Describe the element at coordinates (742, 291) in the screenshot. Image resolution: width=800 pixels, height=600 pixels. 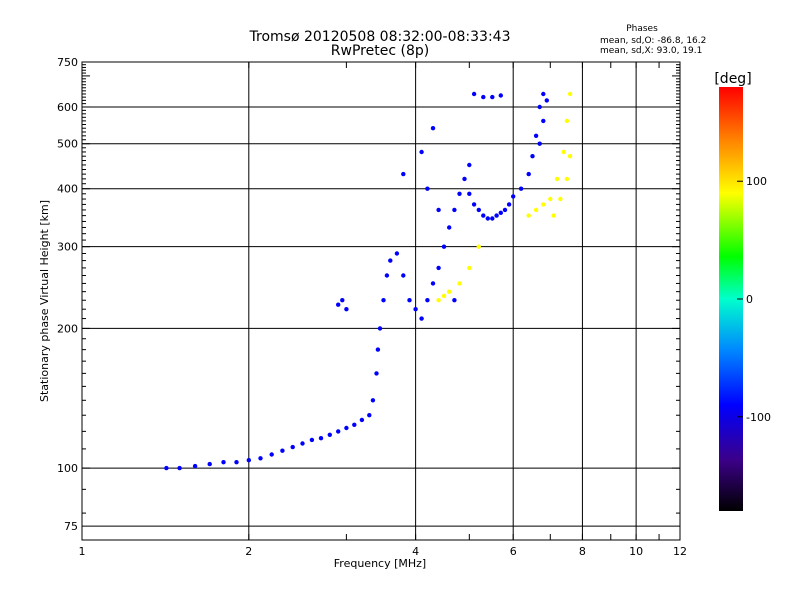
I see `colorbar: [deg] 100 0 -100` at that location.